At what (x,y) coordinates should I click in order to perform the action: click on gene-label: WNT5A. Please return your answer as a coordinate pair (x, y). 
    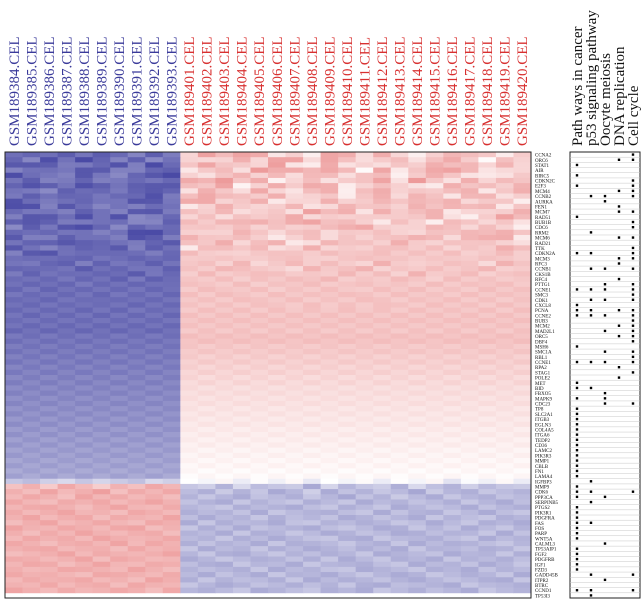
    Looking at the image, I should click on (544, 539).